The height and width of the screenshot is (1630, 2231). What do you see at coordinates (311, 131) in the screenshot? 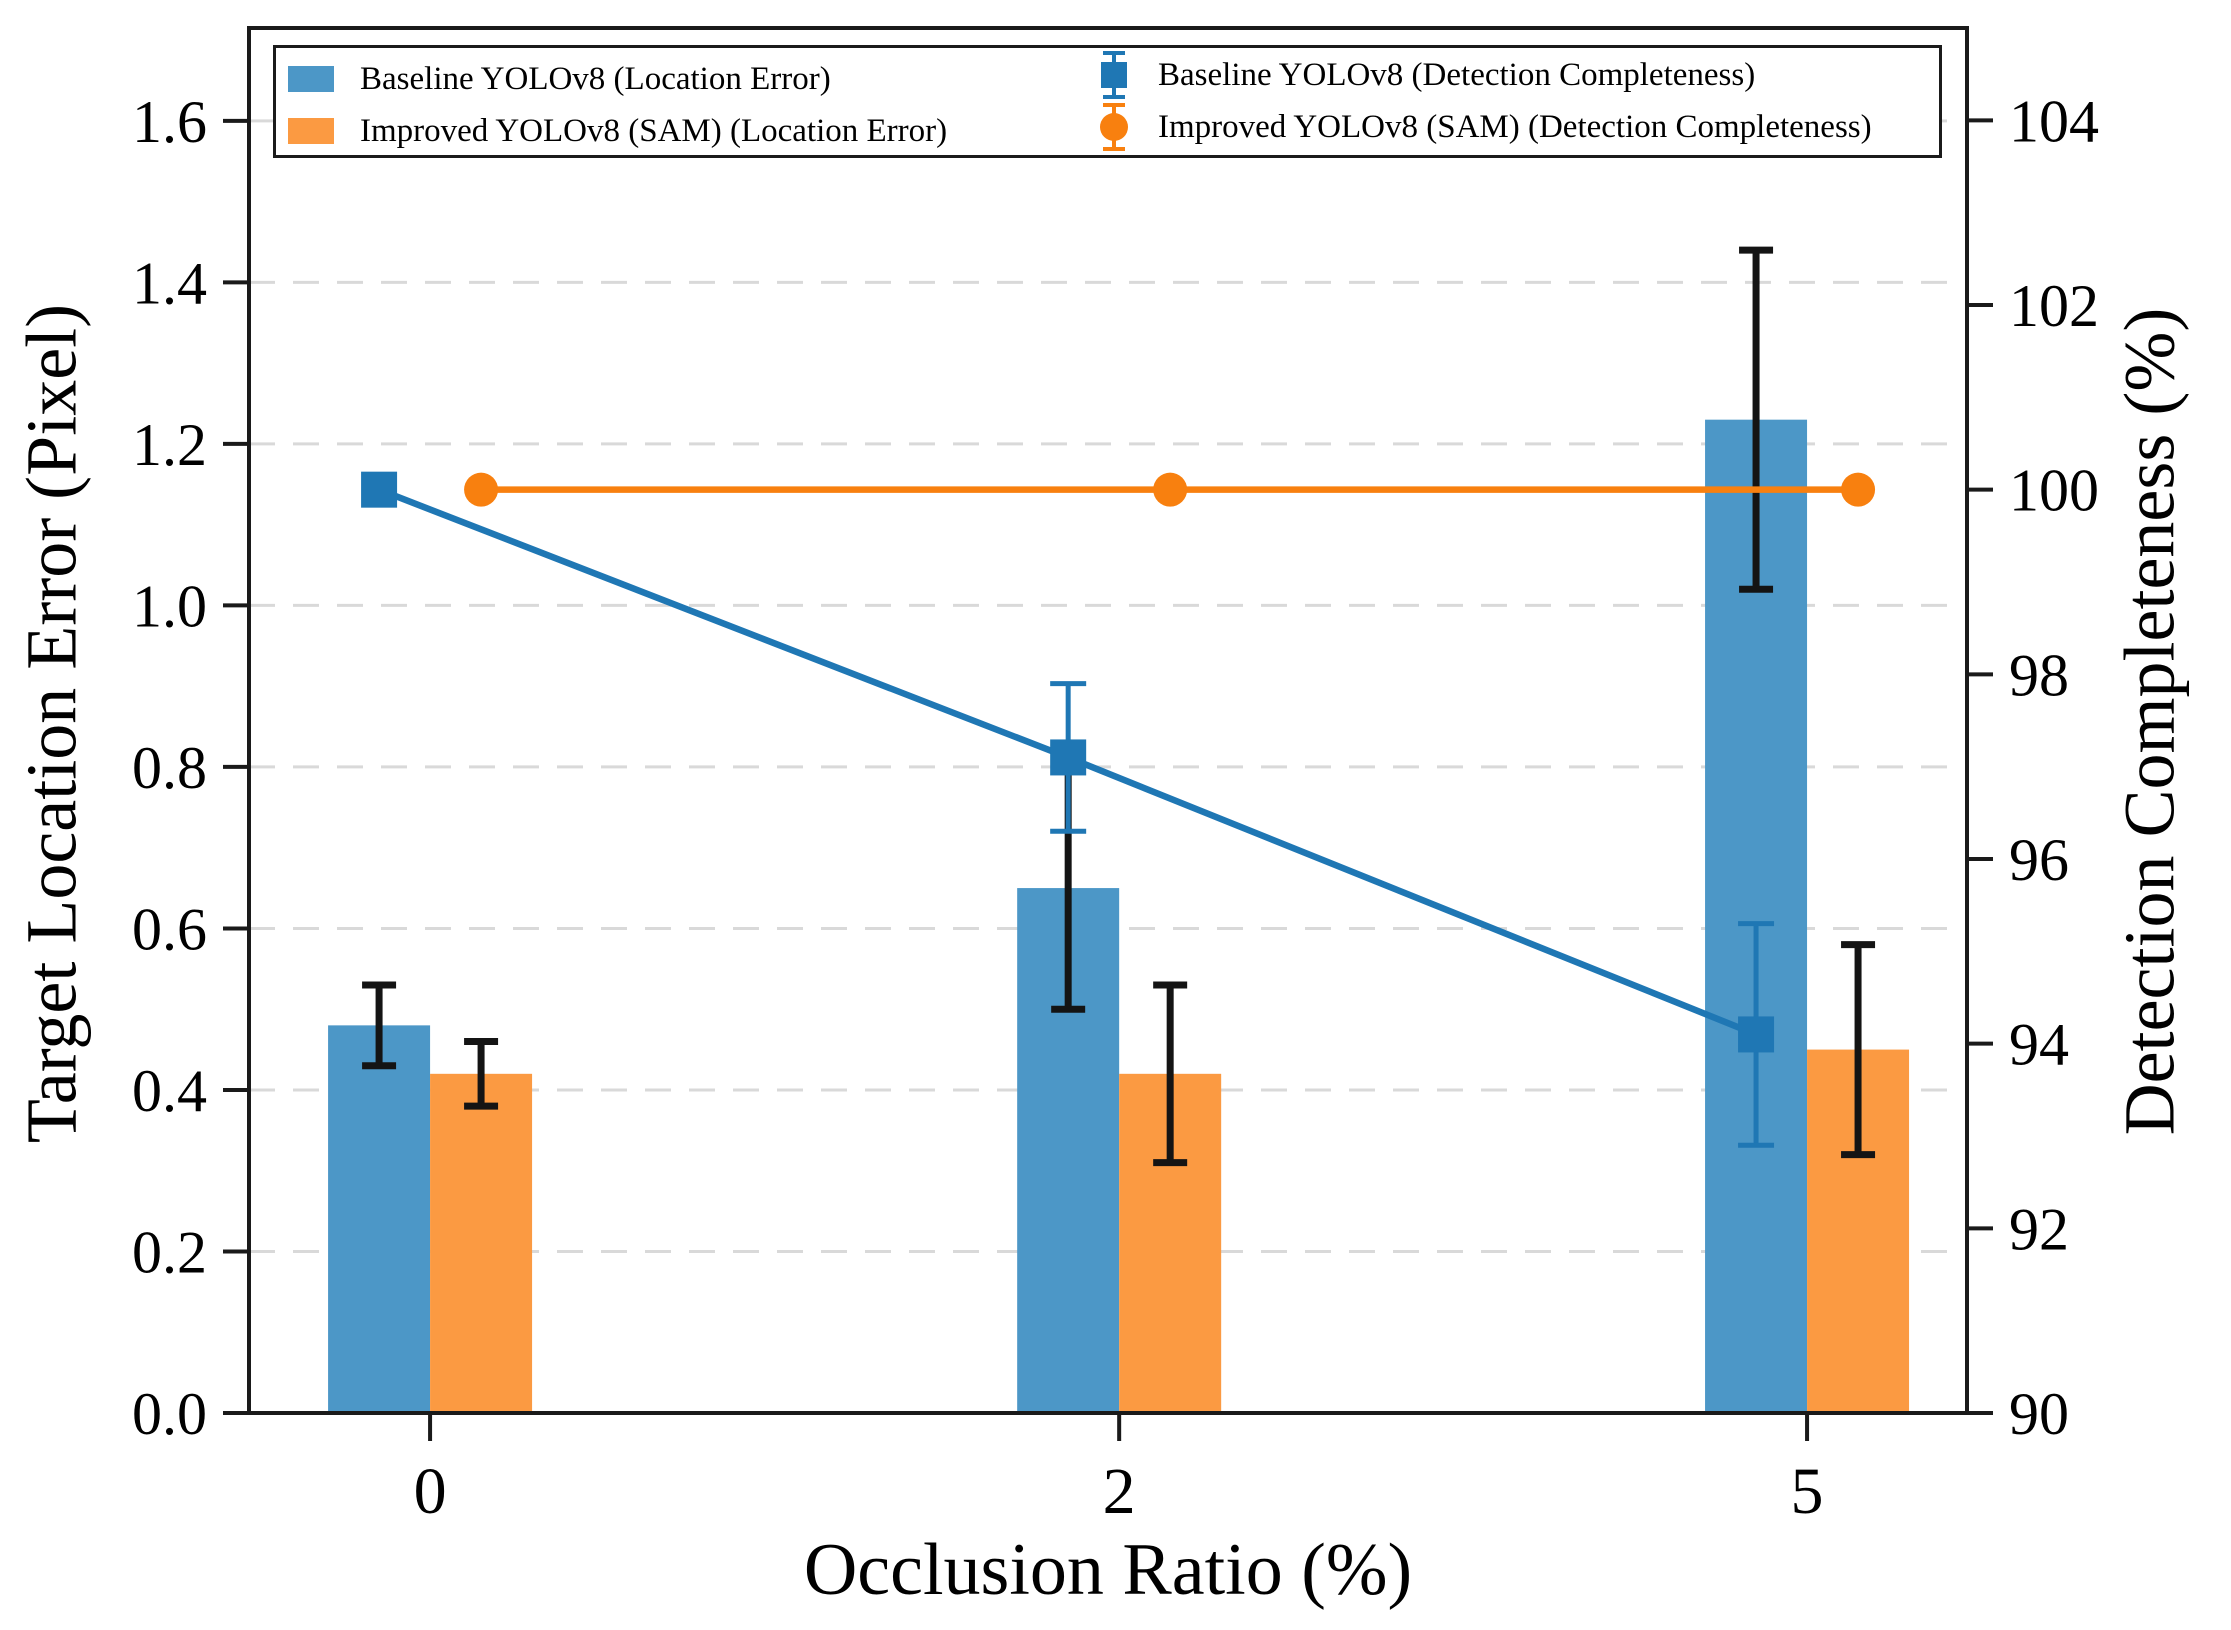
I see `orange-bar-swatch-icon` at bounding box center [311, 131].